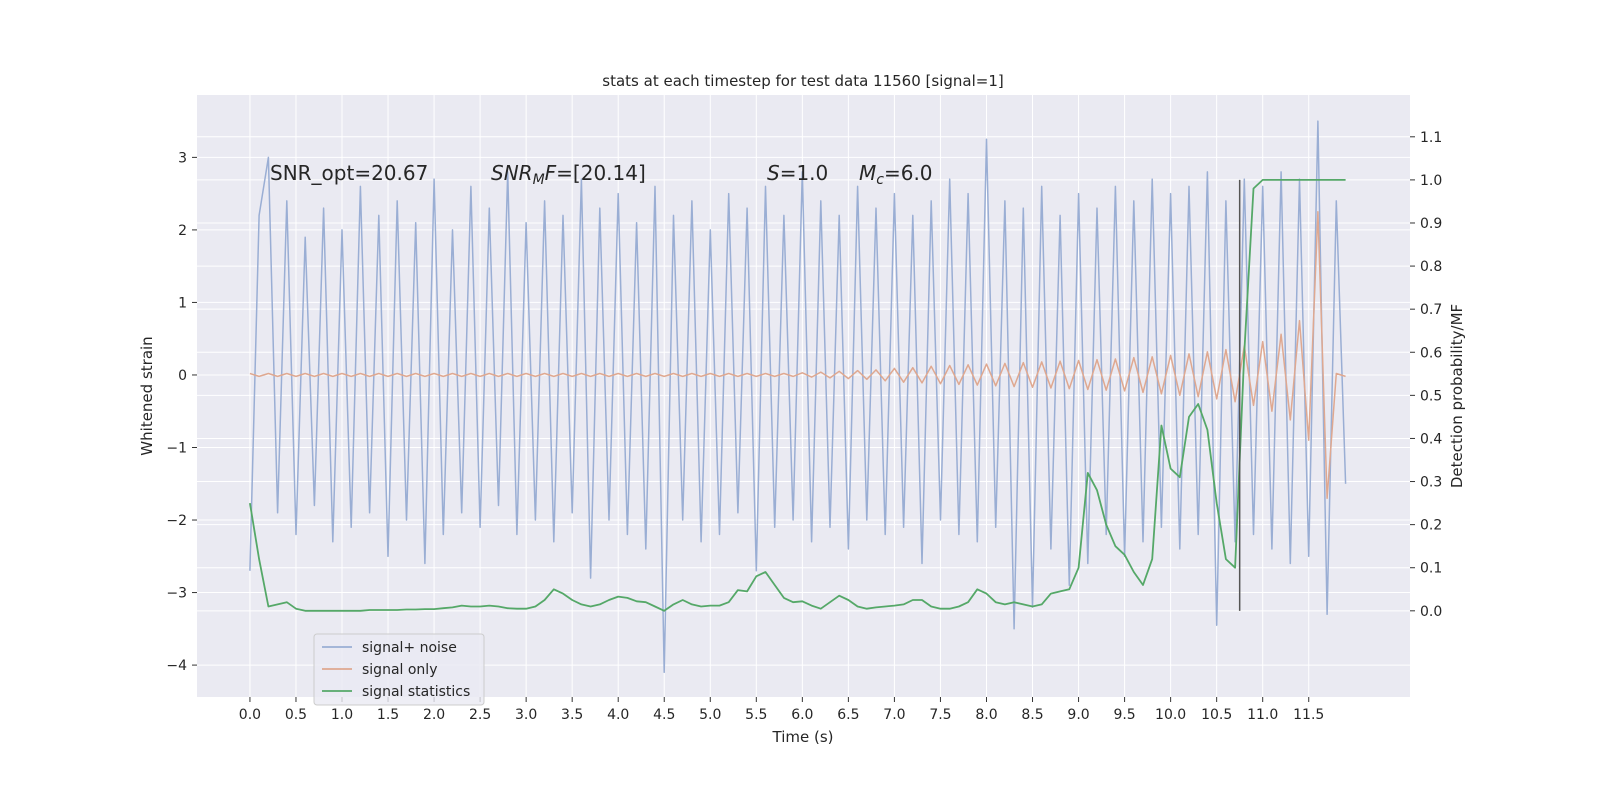 The width and height of the screenshot is (1600, 800). Describe the element at coordinates (1431, 224) in the screenshot. I see `y2-tick-label: 0.9` at that location.